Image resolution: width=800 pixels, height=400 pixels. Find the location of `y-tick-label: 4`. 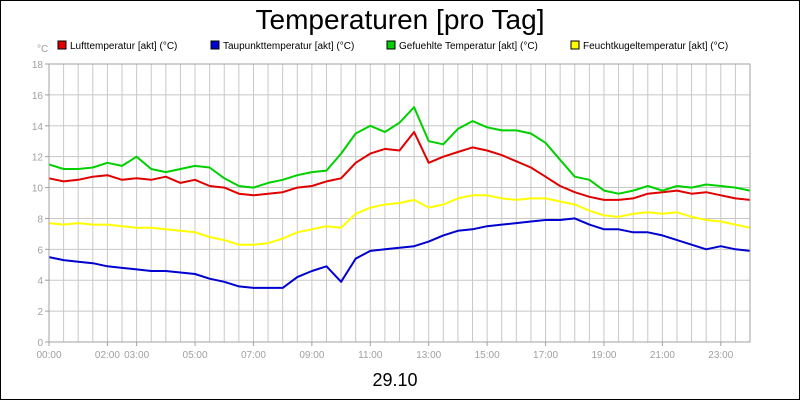

y-tick-label: 4 is located at coordinates (40, 281).